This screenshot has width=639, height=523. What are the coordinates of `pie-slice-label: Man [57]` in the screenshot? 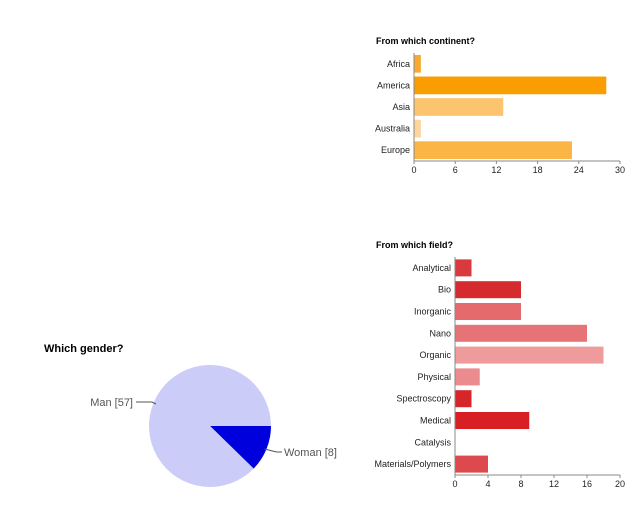 It's located at (111, 403).